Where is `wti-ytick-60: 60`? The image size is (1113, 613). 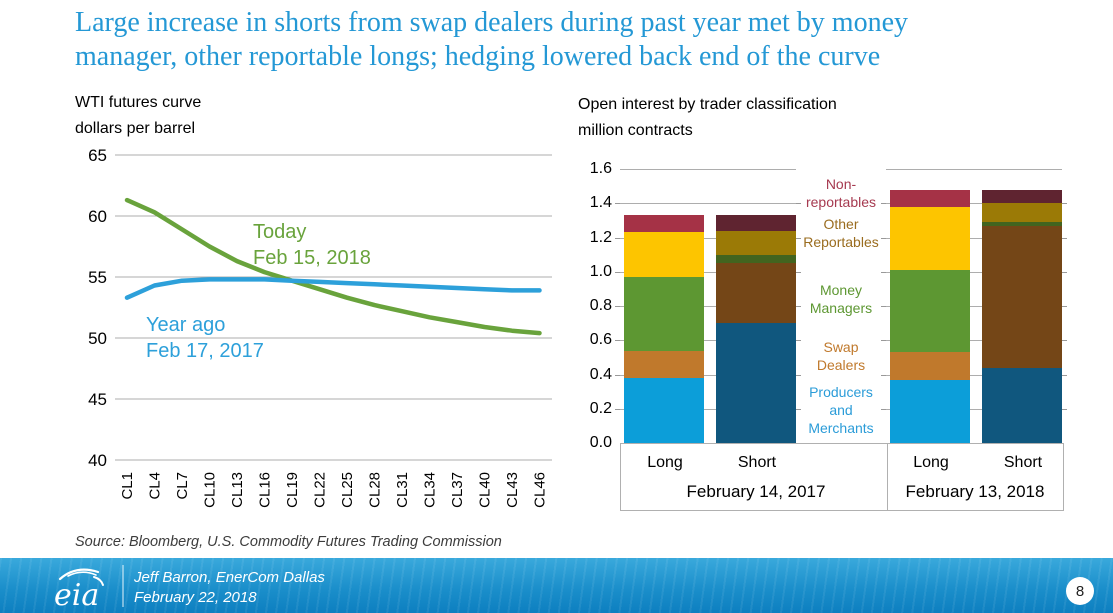 wti-ytick-60: 60 is located at coordinates (97, 216).